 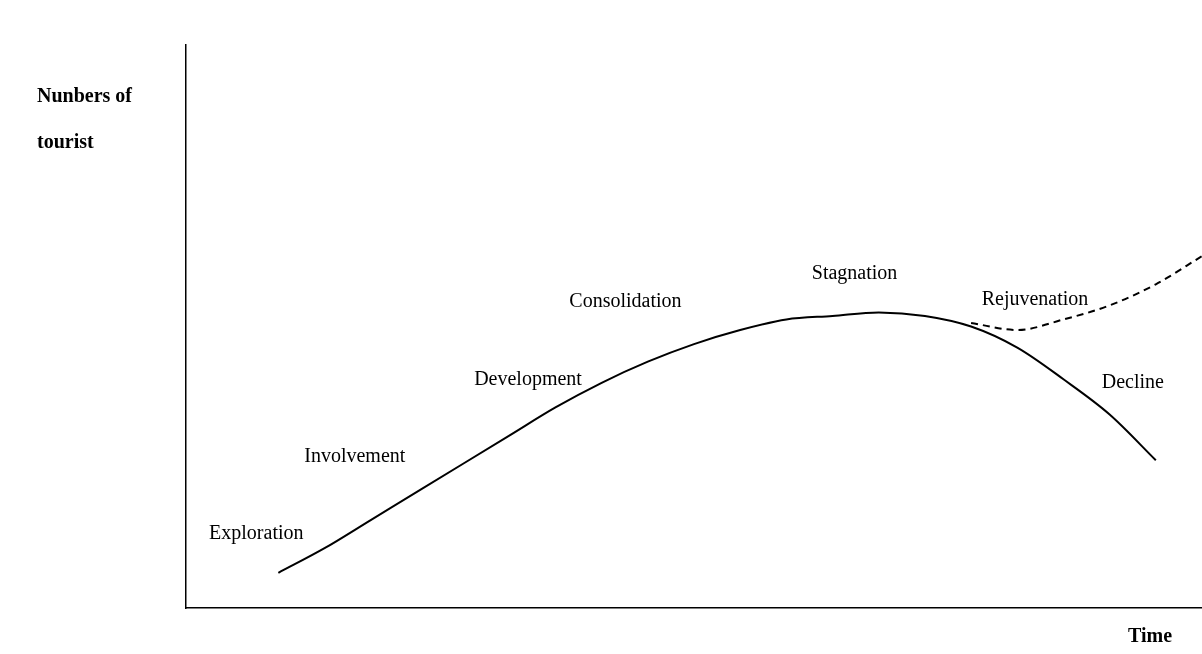 I want to click on annotation: Exploration, so click(x=256, y=533).